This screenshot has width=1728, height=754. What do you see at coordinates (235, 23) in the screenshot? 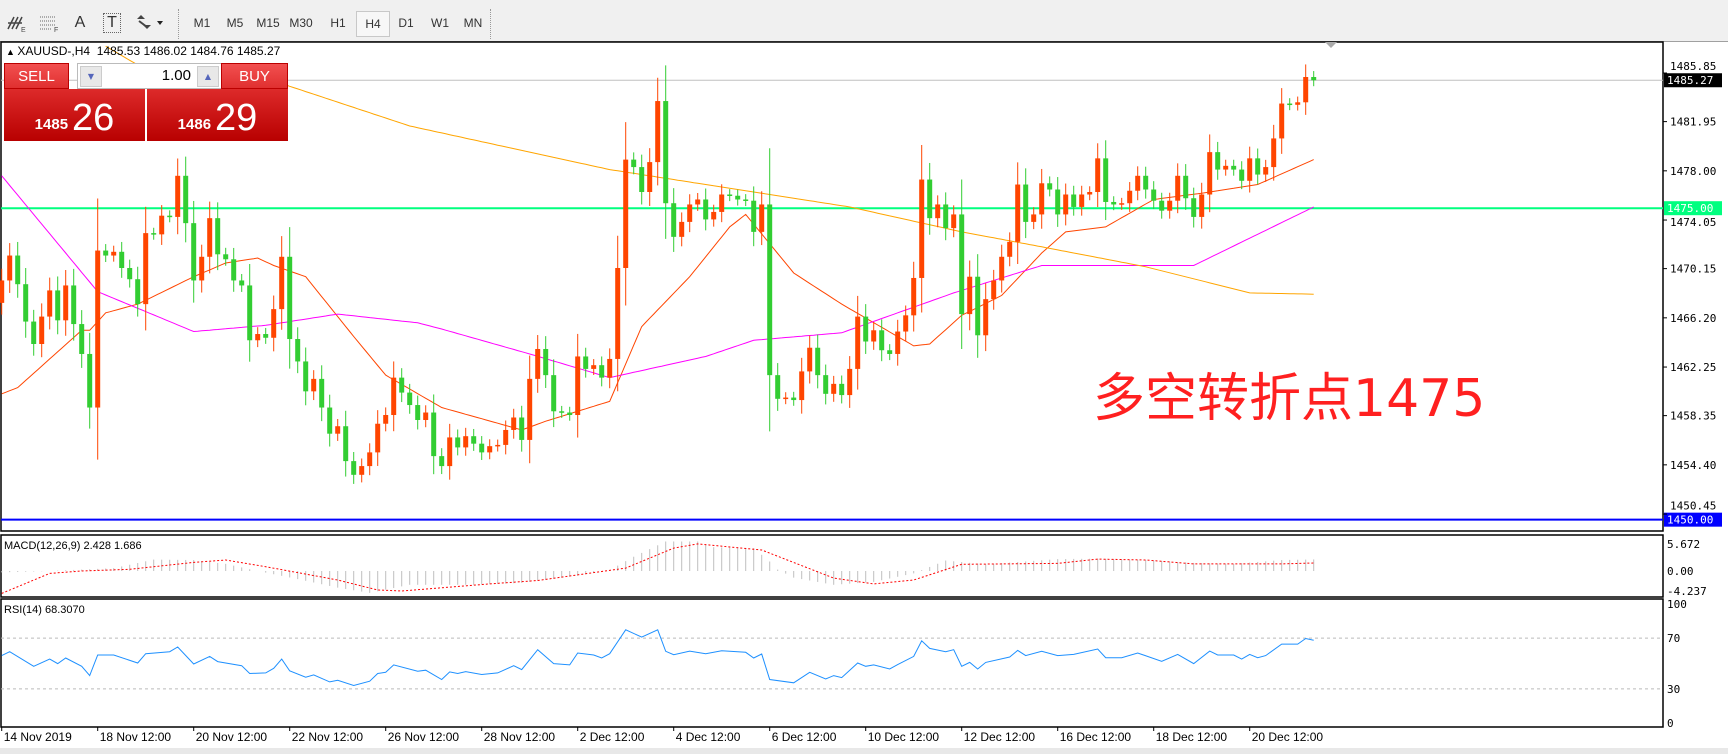
I see `timeframe-m5: M5` at bounding box center [235, 23].